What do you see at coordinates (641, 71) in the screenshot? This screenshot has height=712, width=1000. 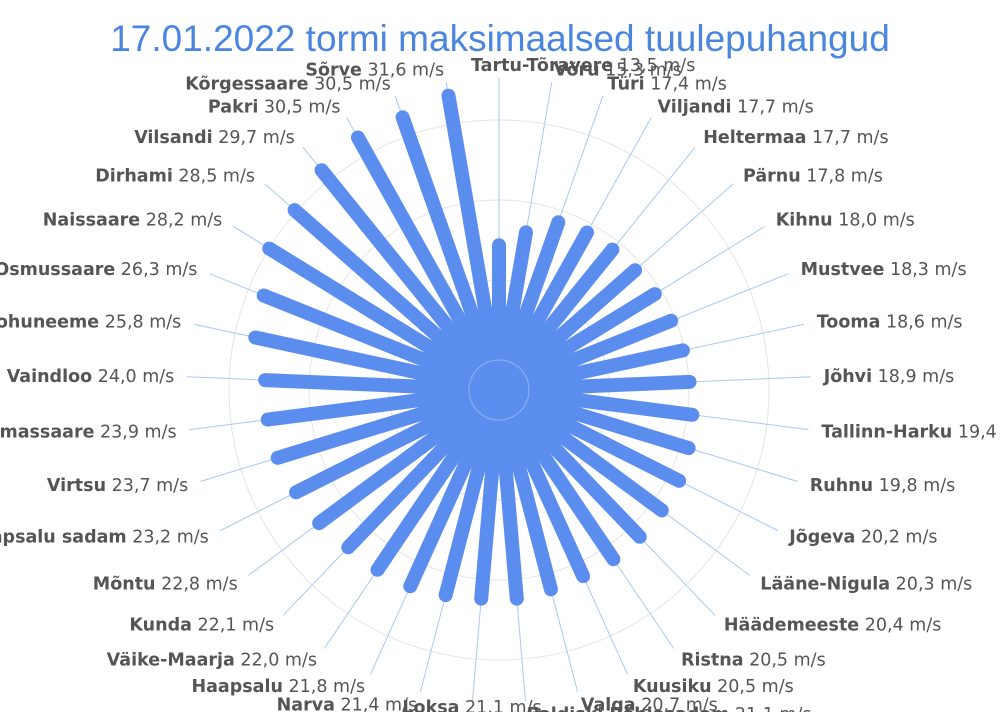 I see `station-value: 15,3 m/s` at bounding box center [641, 71].